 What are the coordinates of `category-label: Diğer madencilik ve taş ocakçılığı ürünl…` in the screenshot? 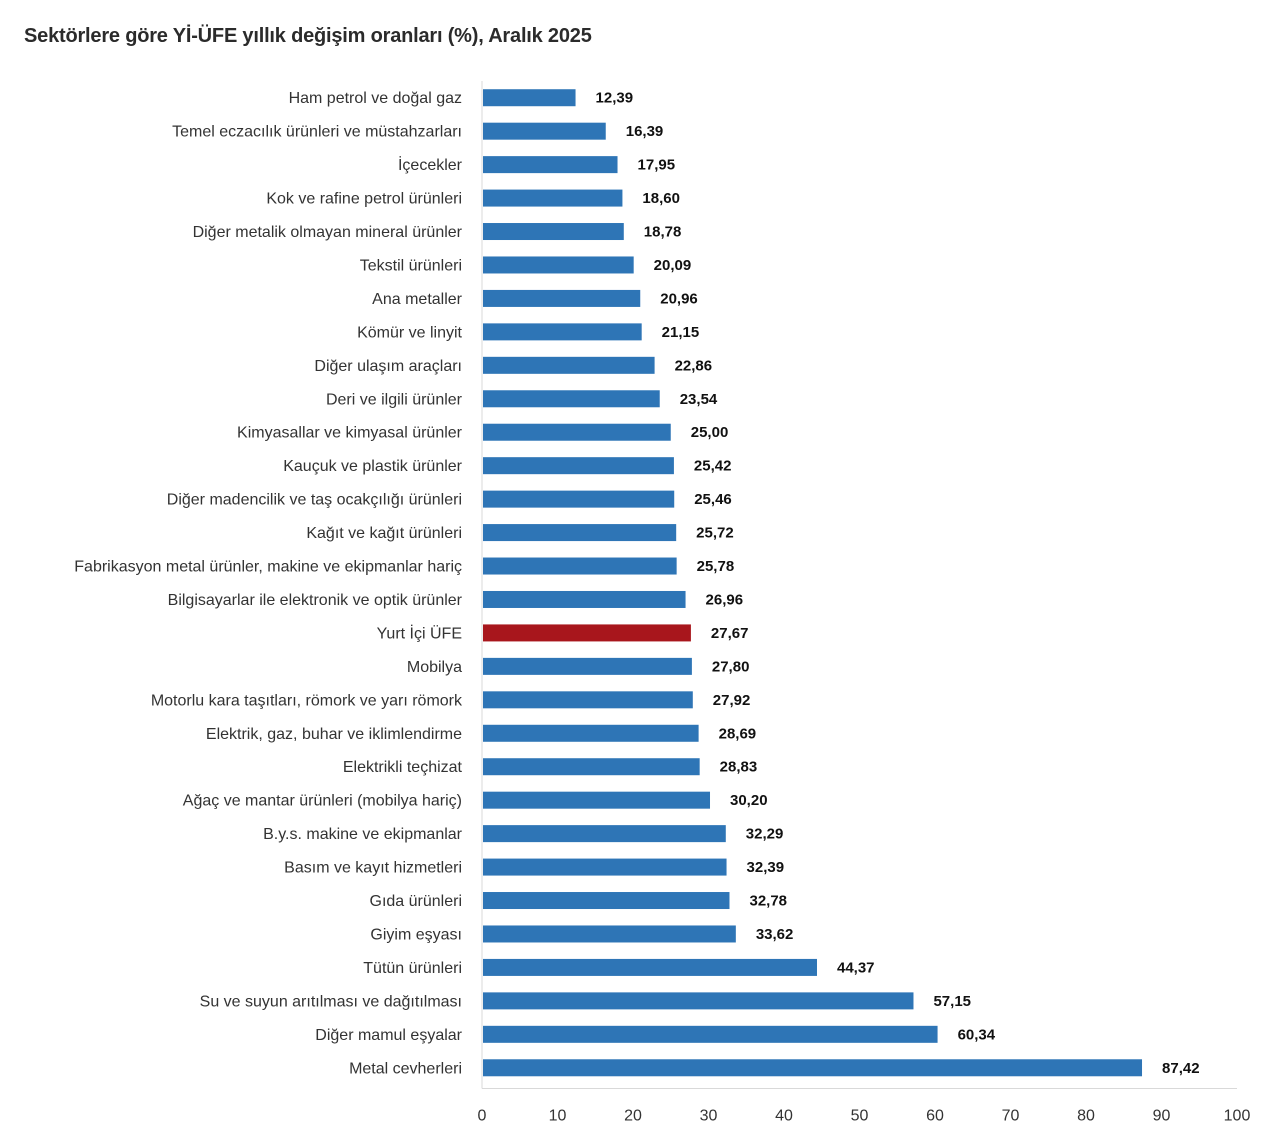 It's located at (314, 500).